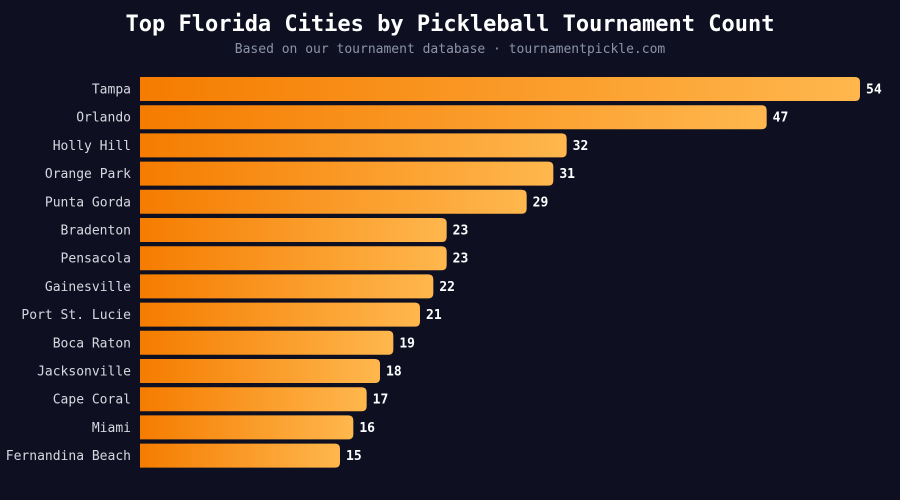  What do you see at coordinates (84, 372) in the screenshot?
I see `category-label: Jacksonville` at bounding box center [84, 372].